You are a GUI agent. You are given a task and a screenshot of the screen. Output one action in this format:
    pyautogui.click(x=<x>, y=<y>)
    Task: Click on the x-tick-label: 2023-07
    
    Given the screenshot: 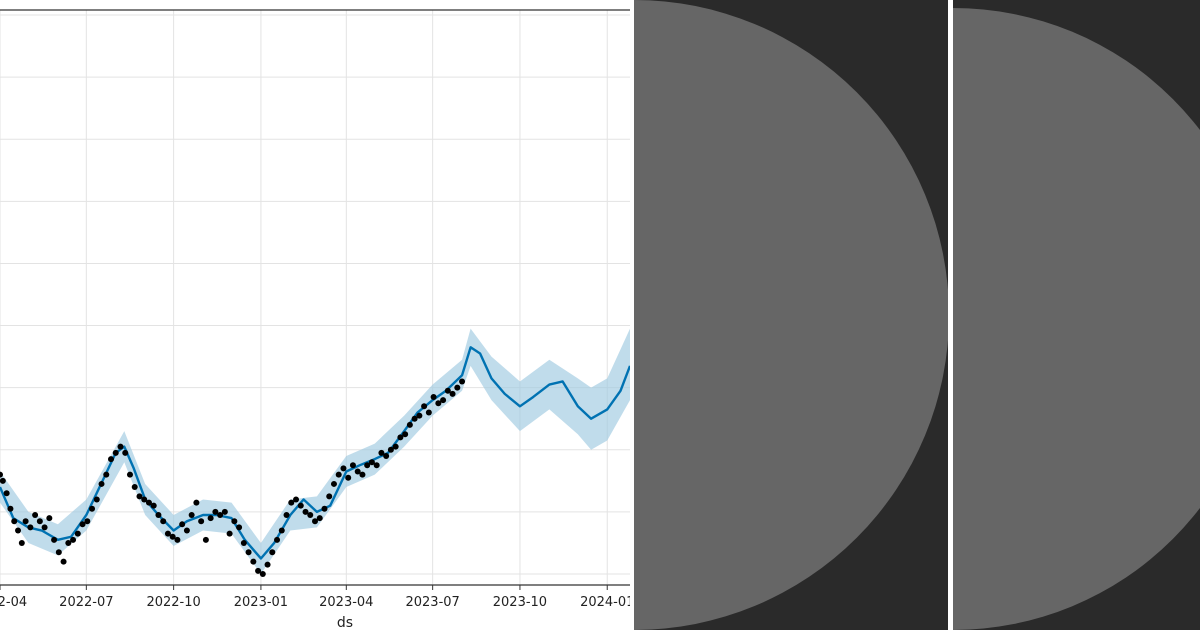 What is the action you would take?
    pyautogui.click(x=432, y=602)
    